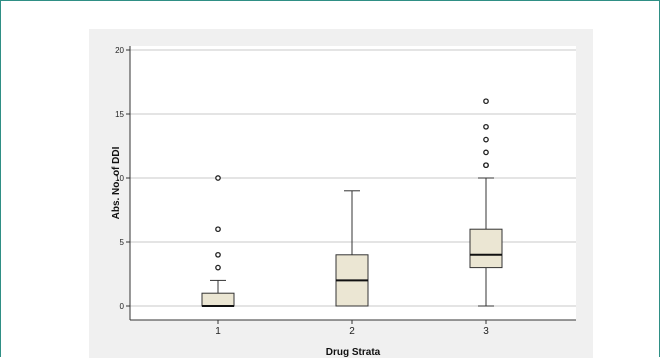 Image resolution: width=660 pixels, height=358 pixels. I want to click on y-tick-label: 20, so click(119, 50).